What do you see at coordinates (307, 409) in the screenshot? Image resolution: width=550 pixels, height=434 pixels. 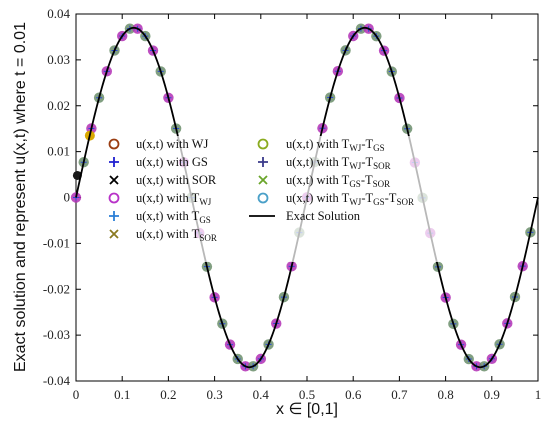 I see `x-axis-label: x ∈ [0,1]` at bounding box center [307, 409].